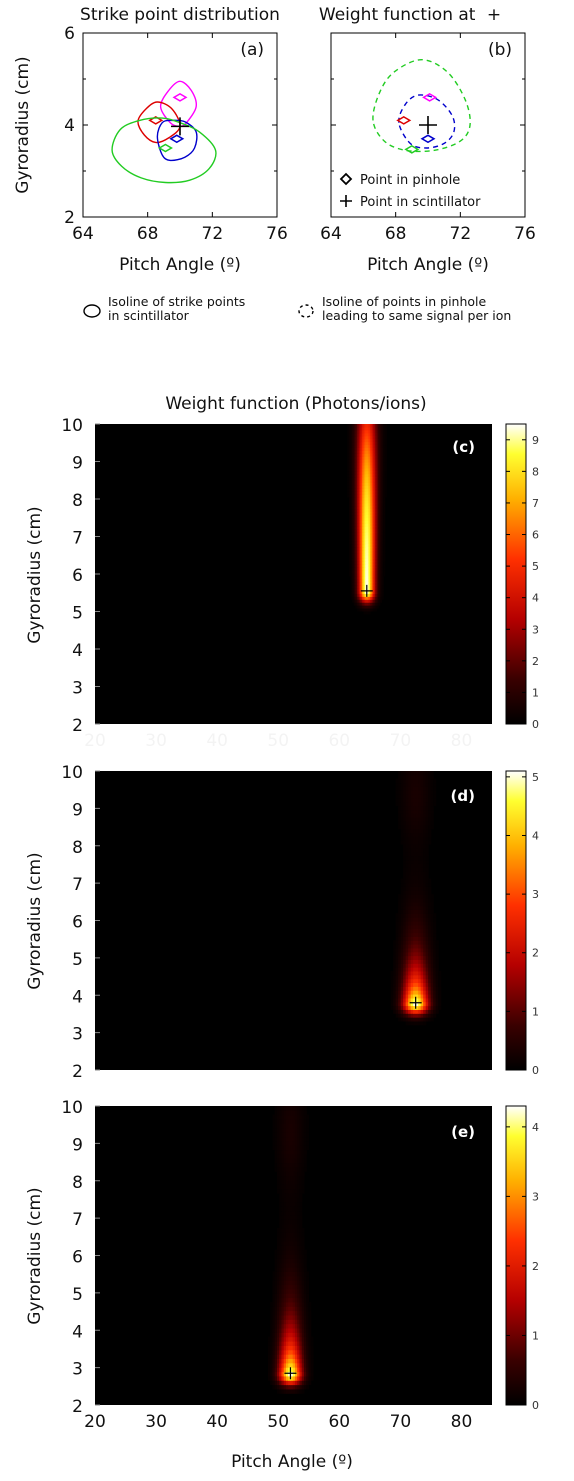 The height and width of the screenshot is (1481, 574). Describe the element at coordinates (293, 574) in the screenshot. I see `heatmap-background` at that location.